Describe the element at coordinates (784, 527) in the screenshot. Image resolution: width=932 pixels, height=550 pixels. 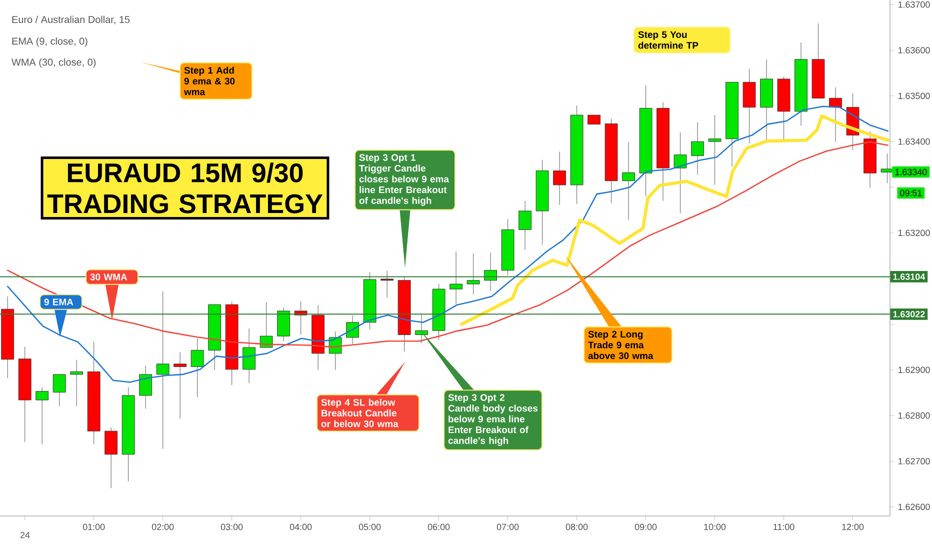
I see `x-tick-label: 11:00` at that location.